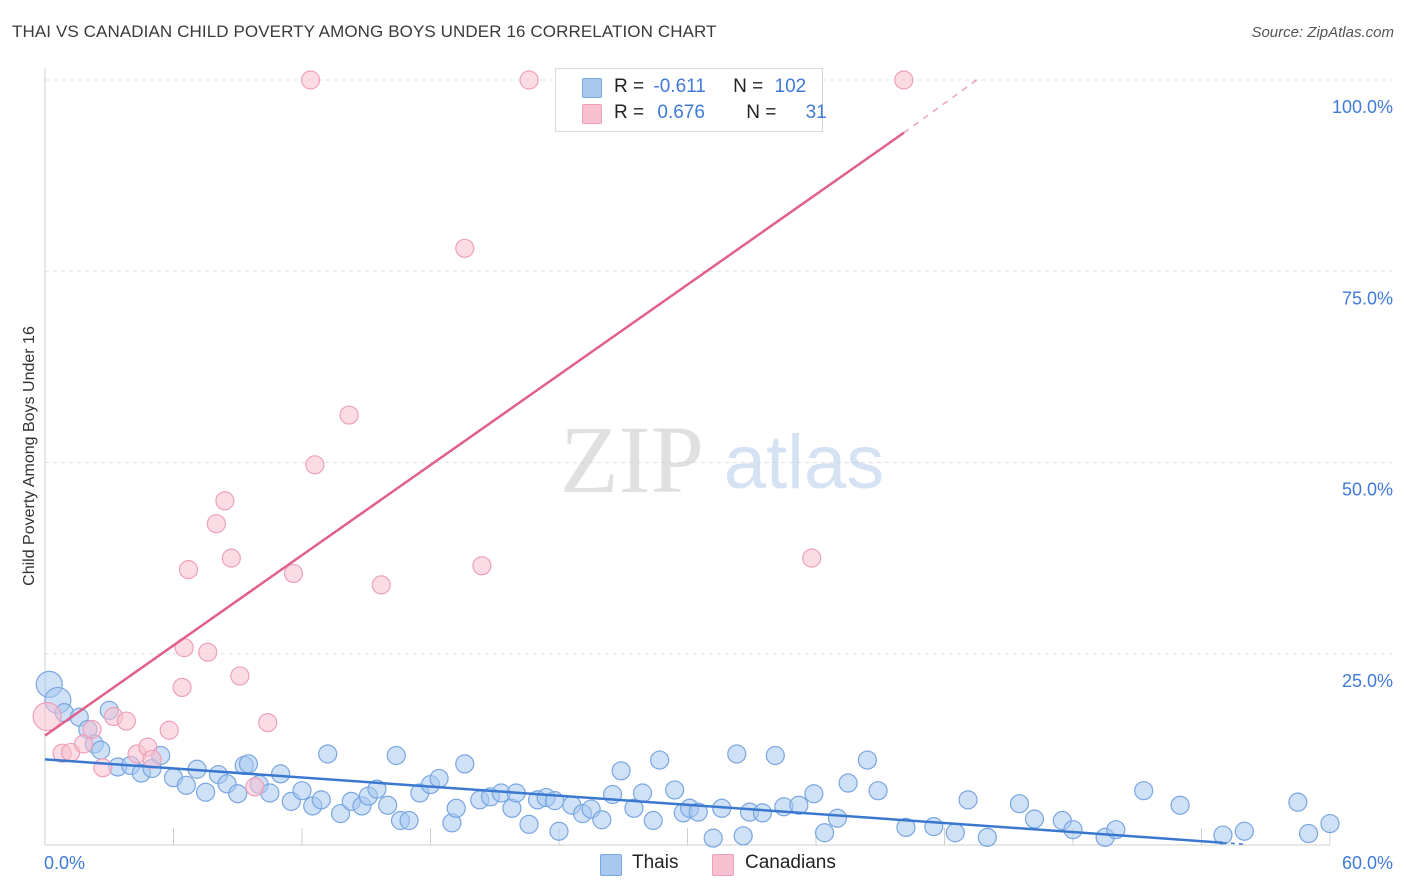  Describe the element at coordinates (940, 106) in the screenshot. I see `canadians-trendline-ext` at that location.